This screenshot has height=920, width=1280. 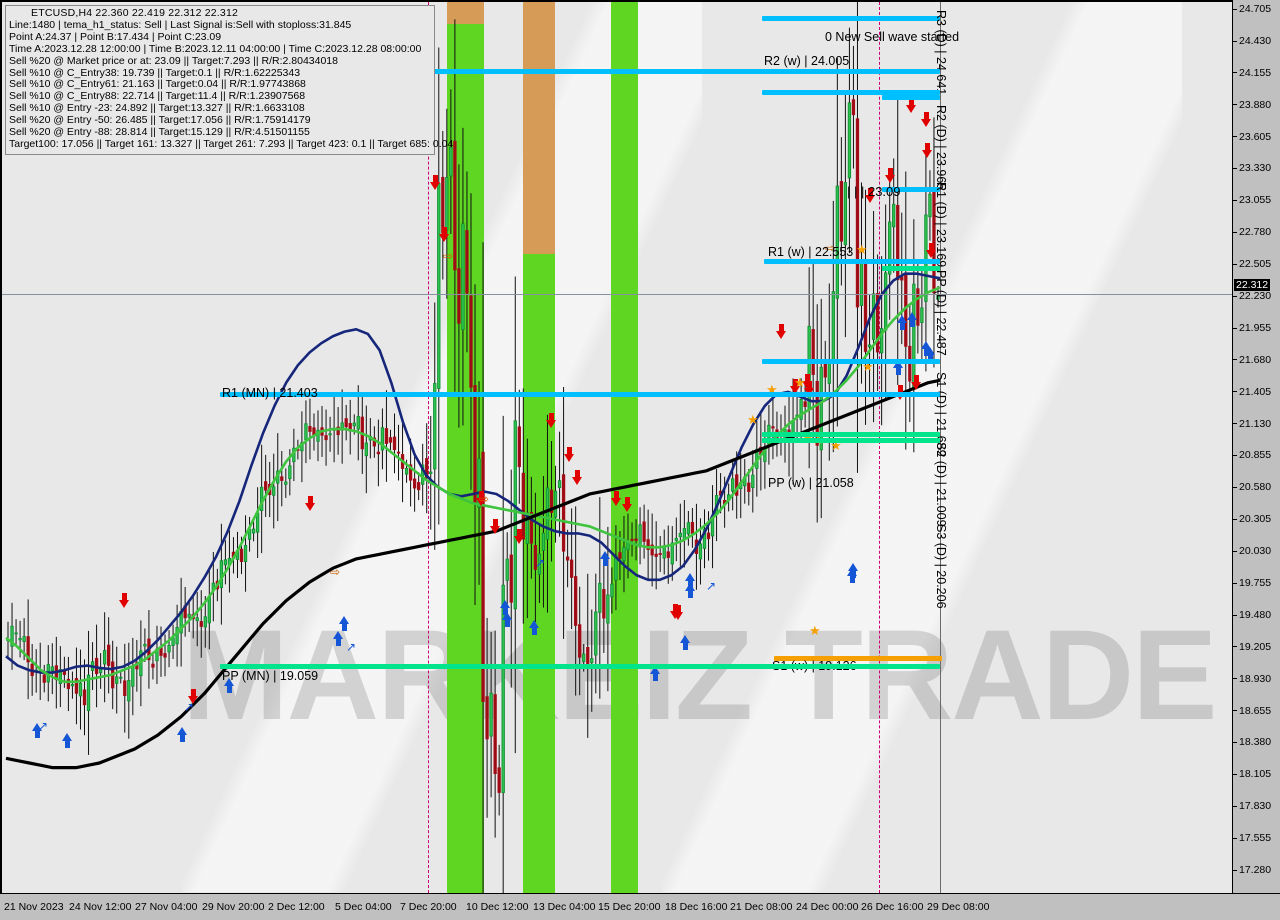 I want to click on price-tick: 23.330, so click(x=1252, y=168).